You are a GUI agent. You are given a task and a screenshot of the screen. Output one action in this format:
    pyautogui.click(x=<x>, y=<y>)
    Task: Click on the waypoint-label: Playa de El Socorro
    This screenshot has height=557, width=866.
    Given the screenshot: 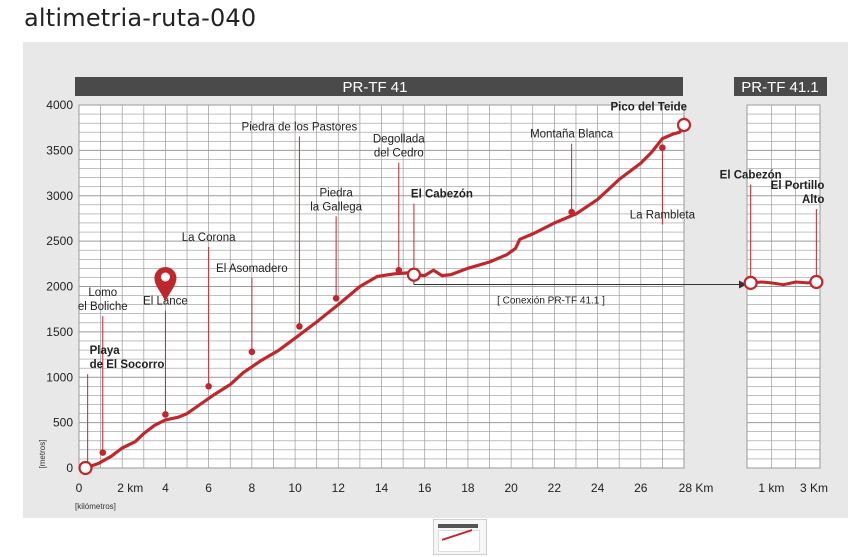 What is the action you would take?
    pyautogui.click(x=127, y=358)
    